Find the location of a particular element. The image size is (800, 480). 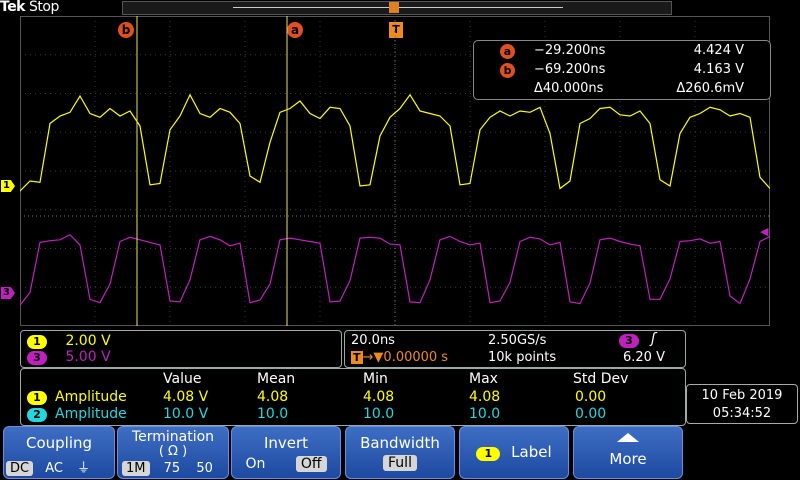

trigger-position-row: T →▼0.00000 s is located at coordinates (399, 357).